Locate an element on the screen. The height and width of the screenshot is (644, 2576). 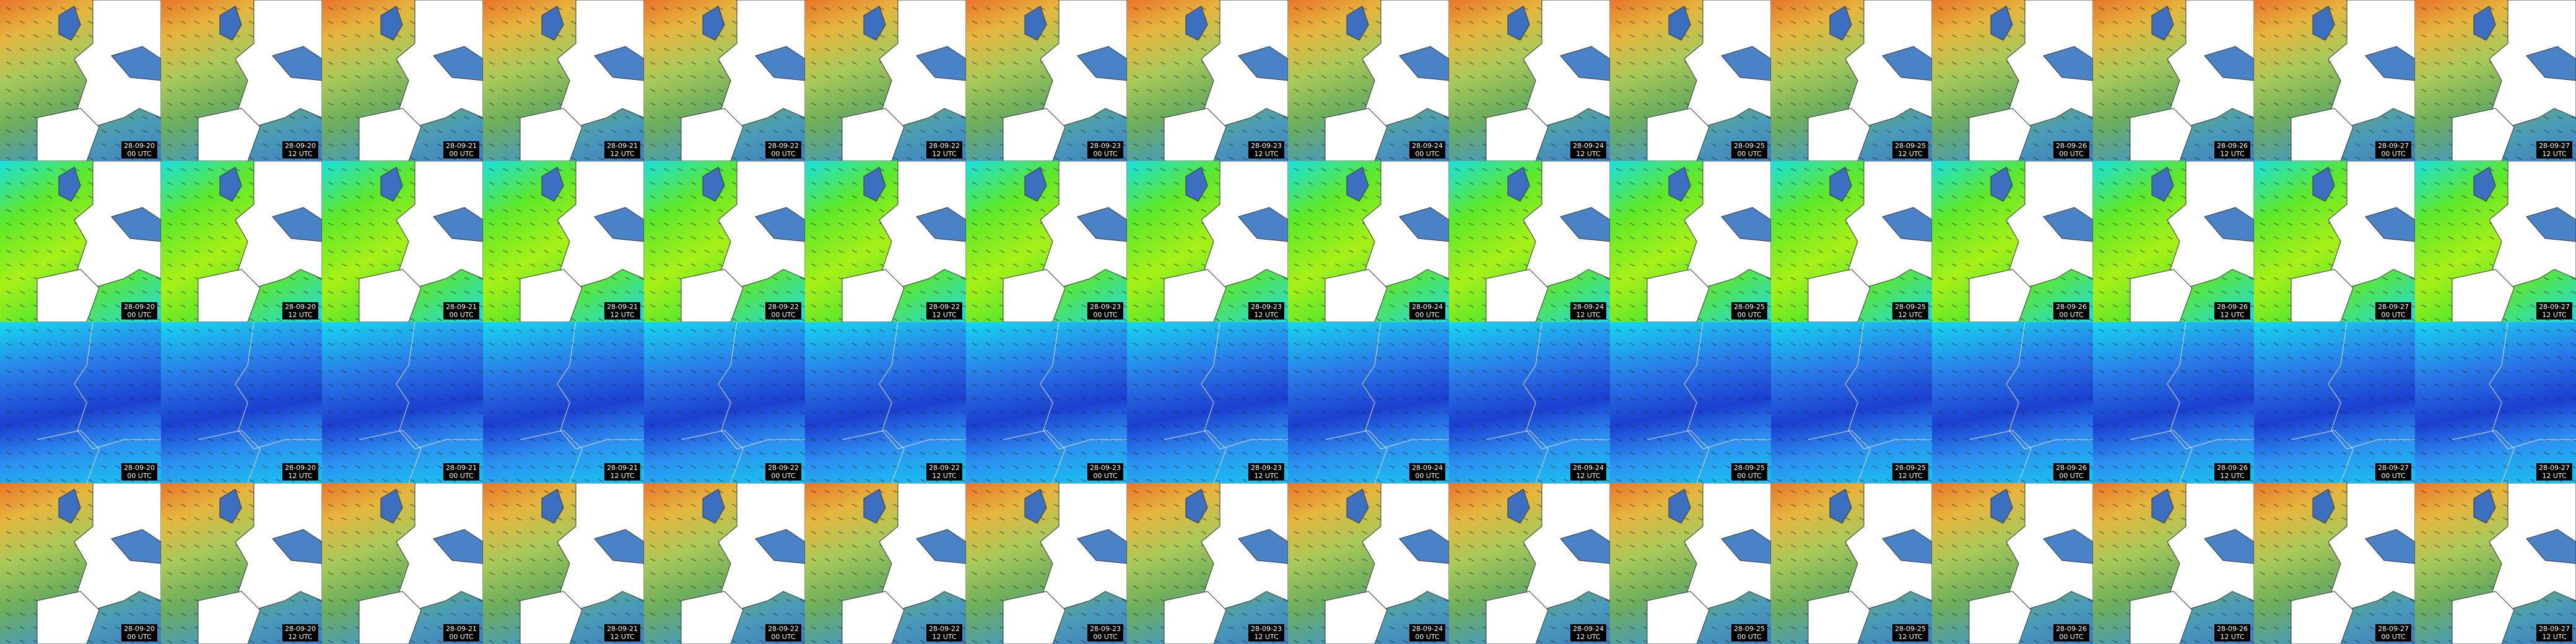
tile-date: 28-09-26 is located at coordinates (2071, 307).